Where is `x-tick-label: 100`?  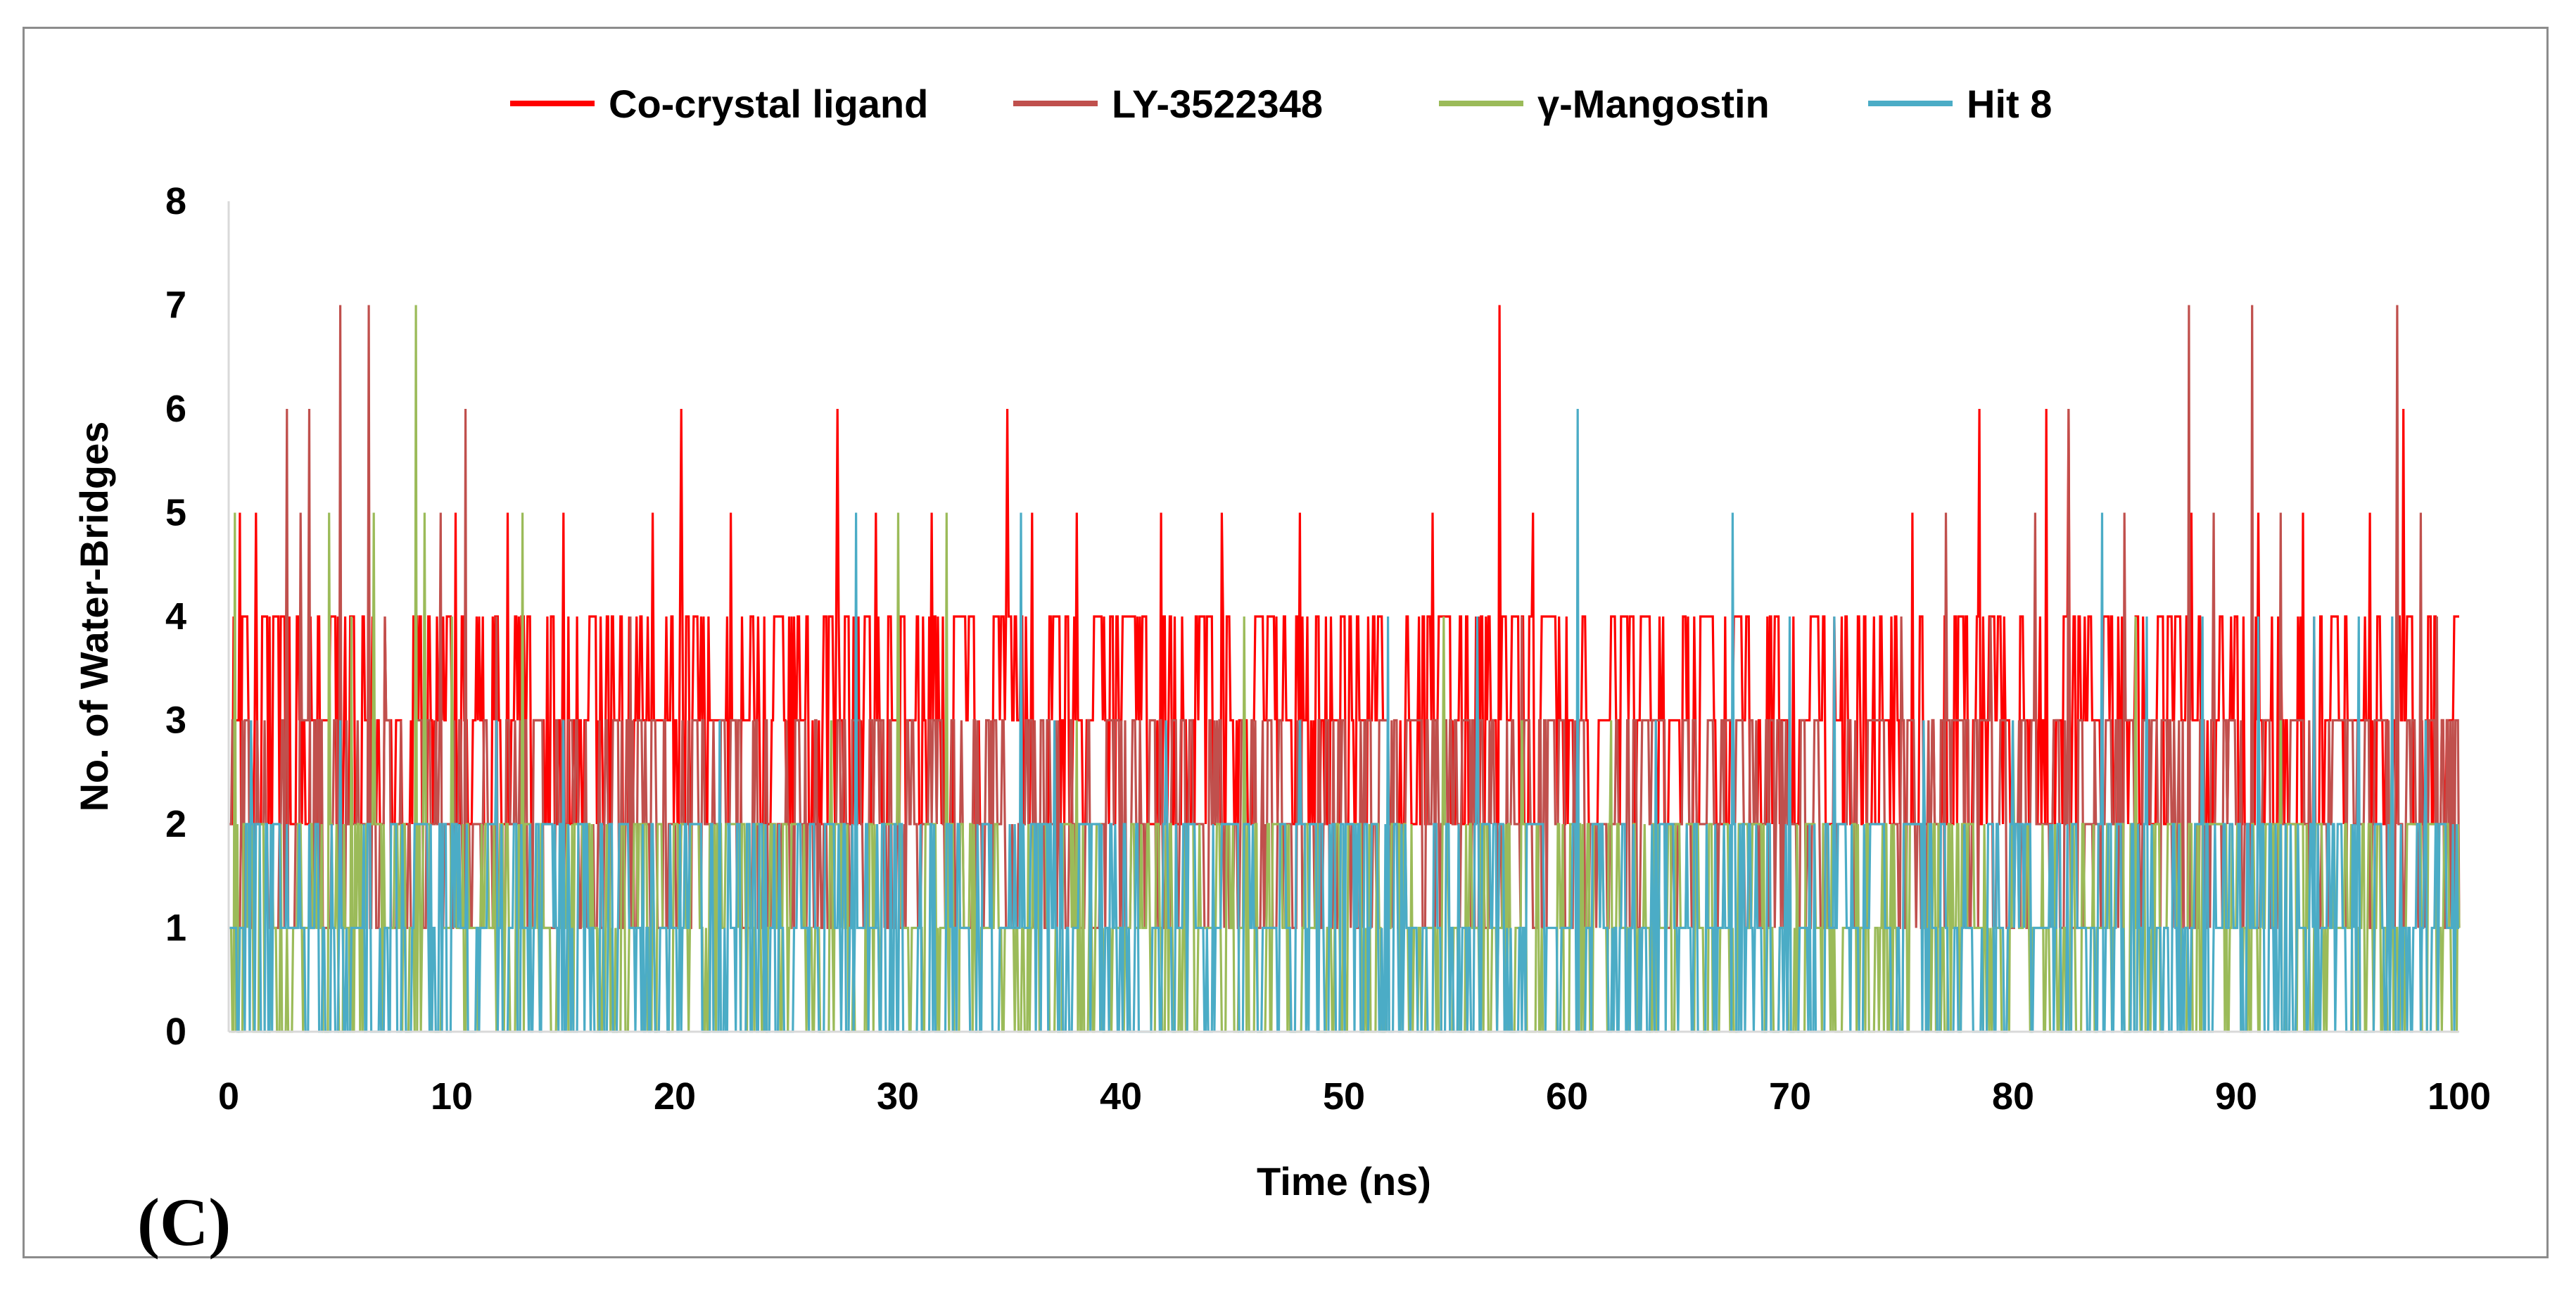
x-tick-label: 100 is located at coordinates (2459, 1096).